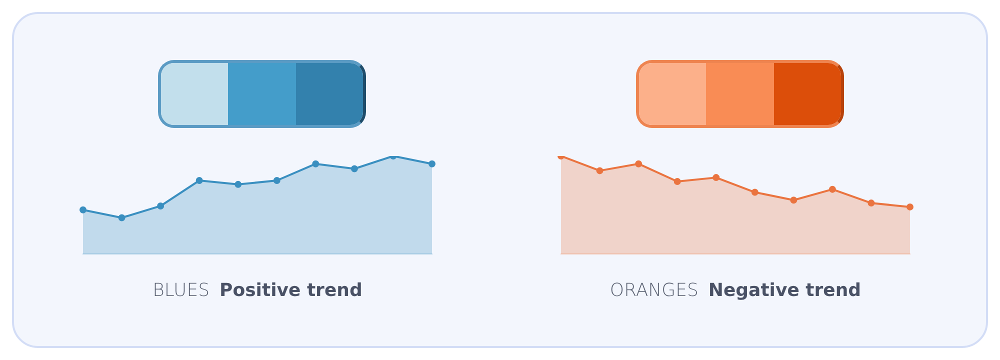 Image resolution: width=1000 pixels, height=360 pixels. What do you see at coordinates (785, 290) in the screenshot?
I see `text: Negative trend` at bounding box center [785, 290].